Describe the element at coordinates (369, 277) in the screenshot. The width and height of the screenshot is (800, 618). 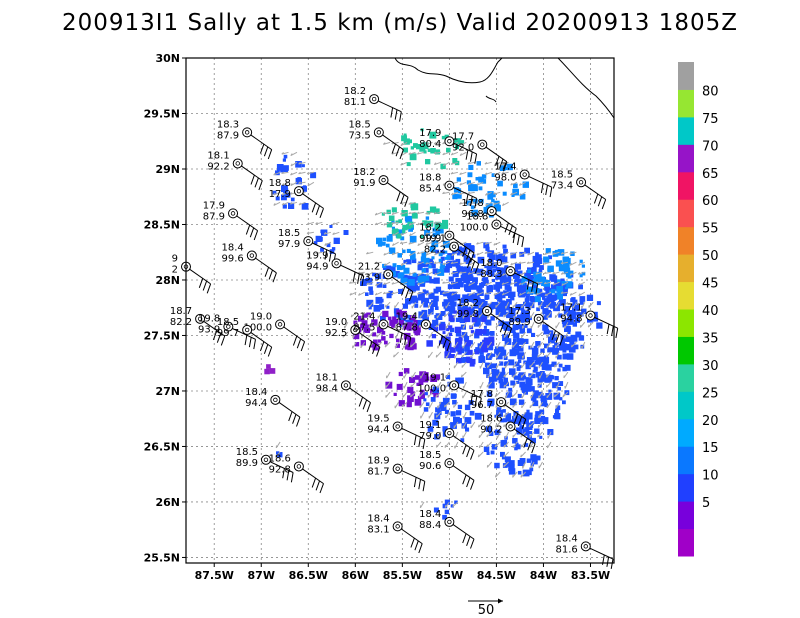
I see `station-value-label: 73.9` at that location.